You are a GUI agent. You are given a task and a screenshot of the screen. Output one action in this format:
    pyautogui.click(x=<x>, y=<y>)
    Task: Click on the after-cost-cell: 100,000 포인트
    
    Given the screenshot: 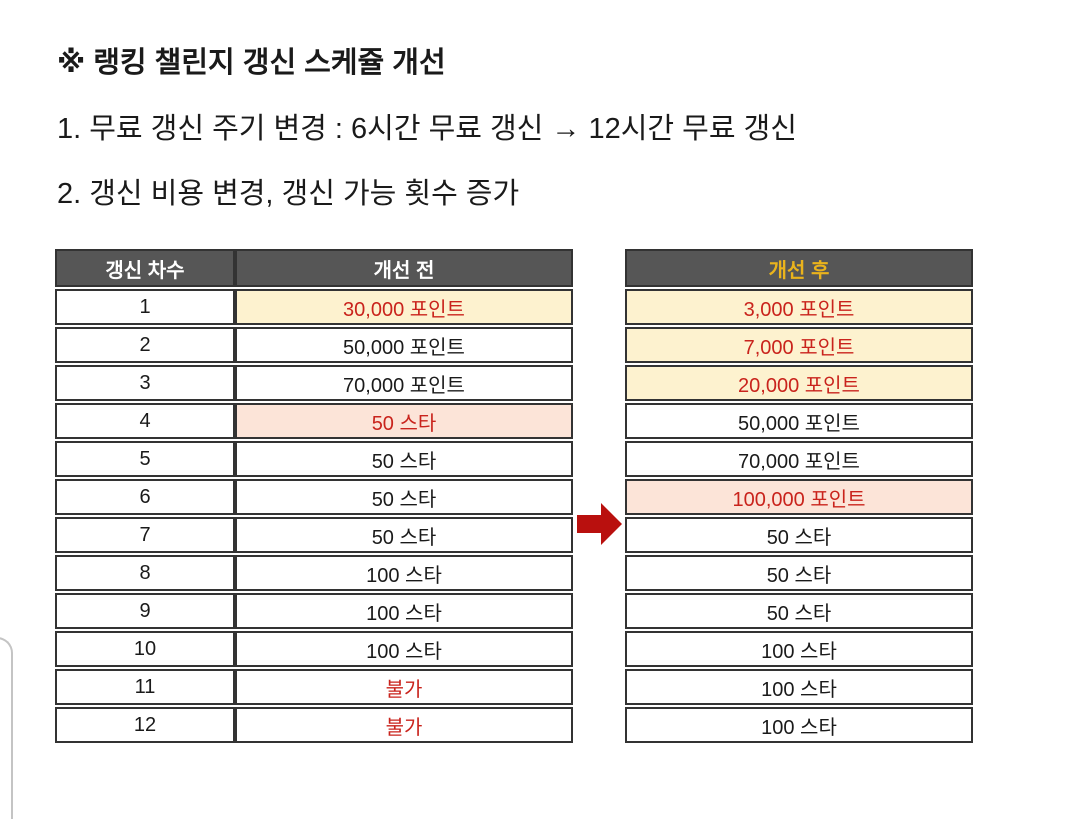 What is the action you would take?
    pyautogui.click(x=799, y=497)
    